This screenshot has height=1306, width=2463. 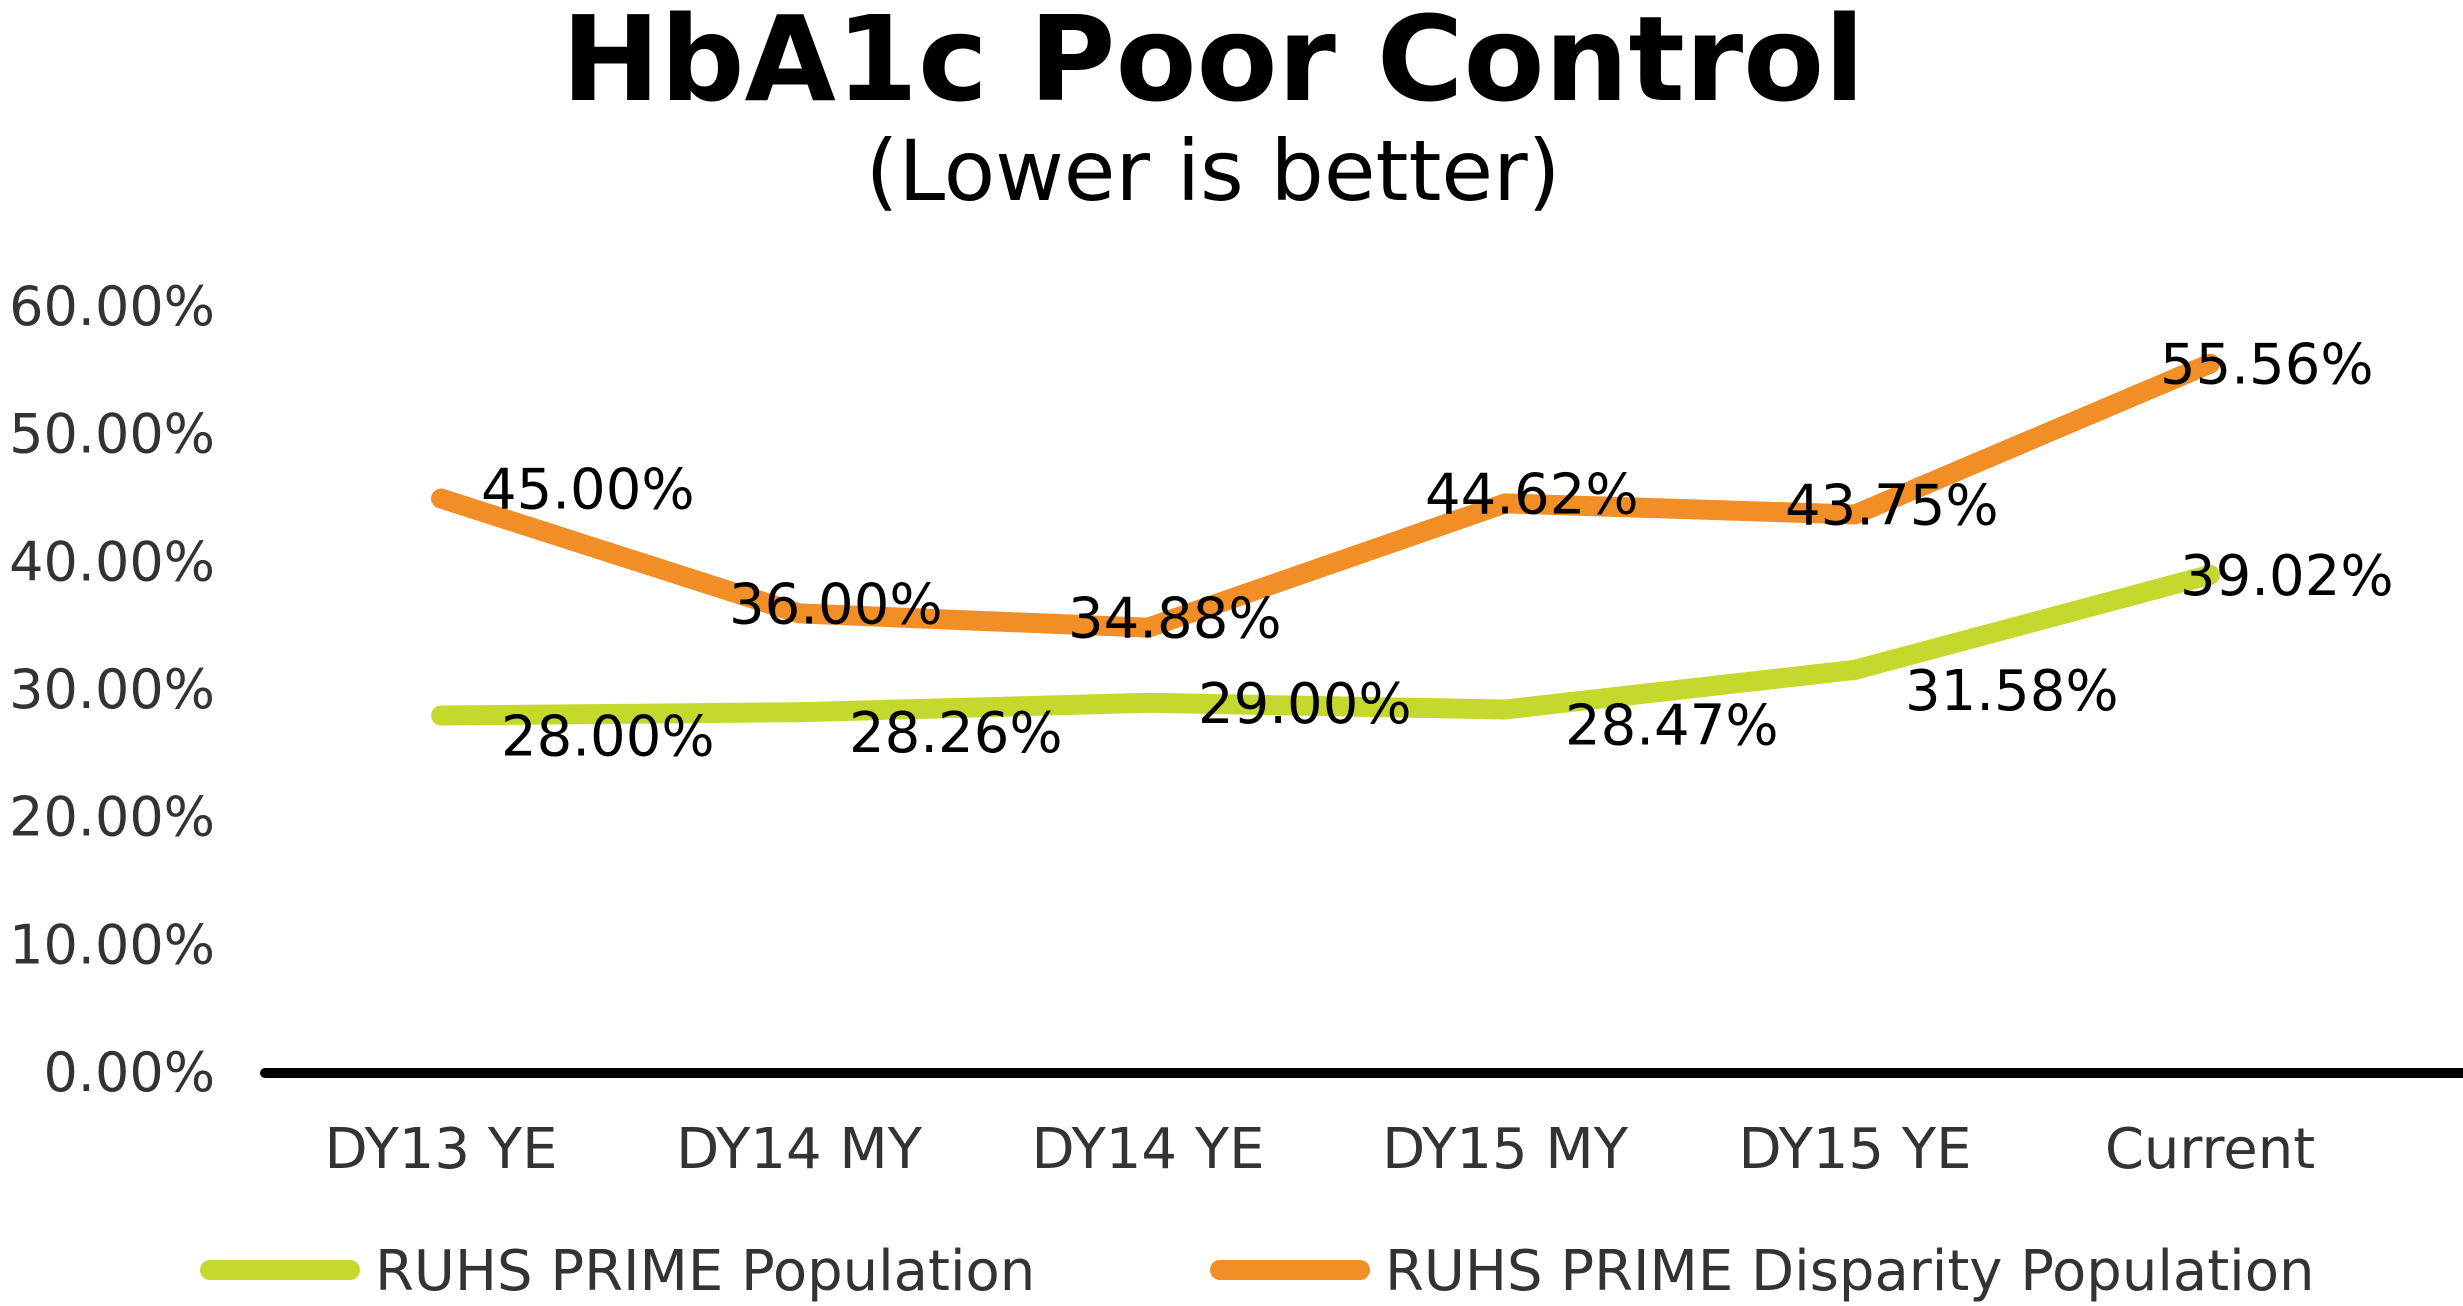 What do you see at coordinates (1213, 171) in the screenshot?
I see `chart-subtitle: (Lower is better)` at bounding box center [1213, 171].